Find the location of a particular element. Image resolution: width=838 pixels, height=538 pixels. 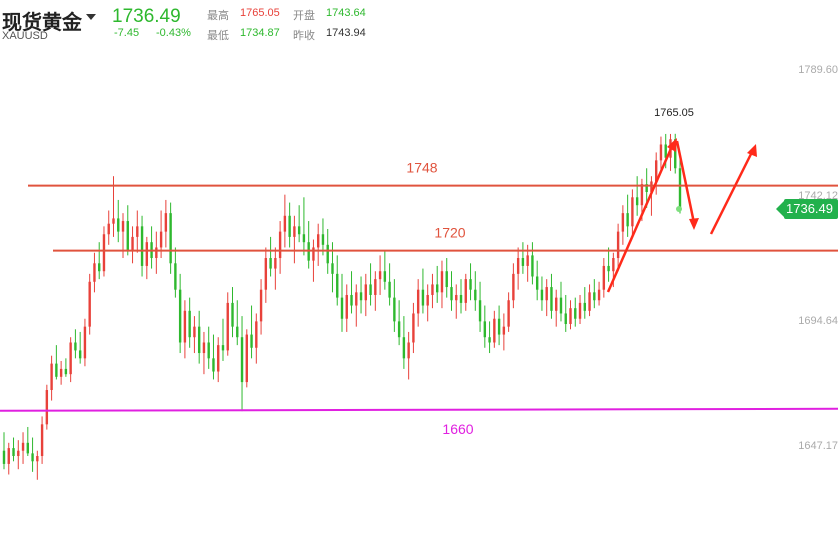

arrow-down is located at coordinates (685, 182).